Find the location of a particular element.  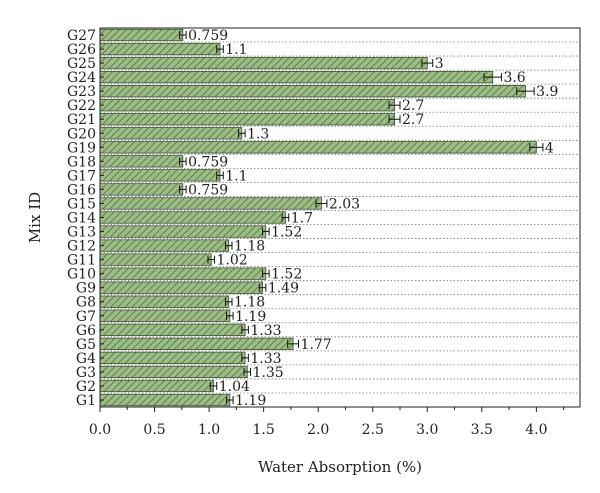

y-tick-label-g17: G17 is located at coordinates (81, 176).